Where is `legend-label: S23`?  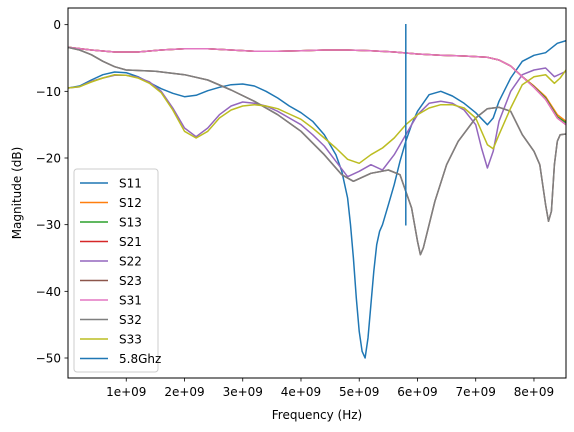
legend-label: S23 is located at coordinates (130, 281).